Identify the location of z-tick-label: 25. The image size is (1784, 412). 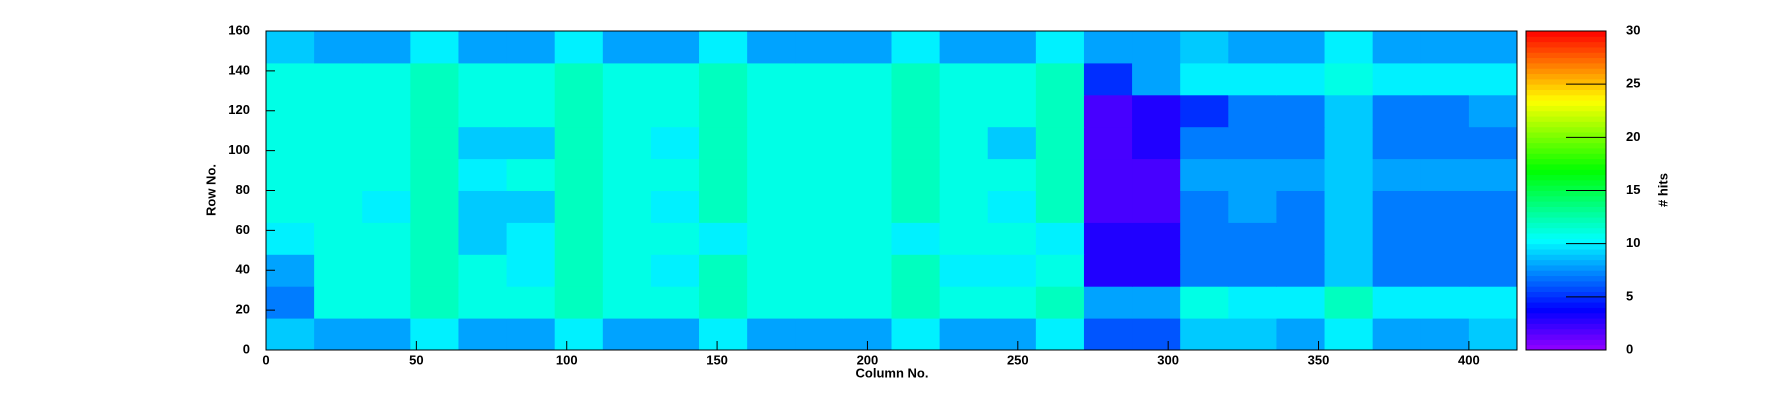
(1633, 83).